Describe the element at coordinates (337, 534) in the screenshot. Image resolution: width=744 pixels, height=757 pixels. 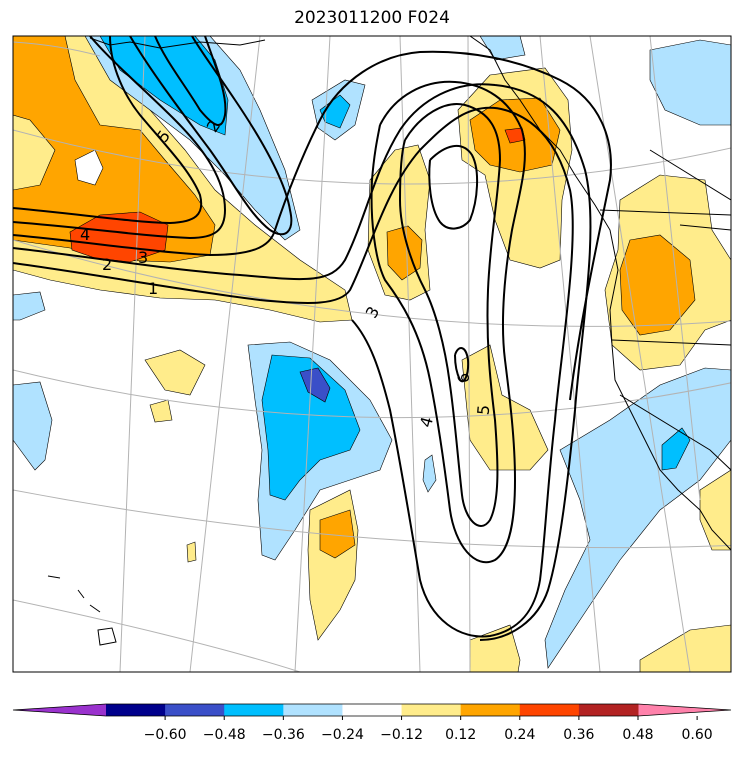
I see `shade-south2-orange` at that location.